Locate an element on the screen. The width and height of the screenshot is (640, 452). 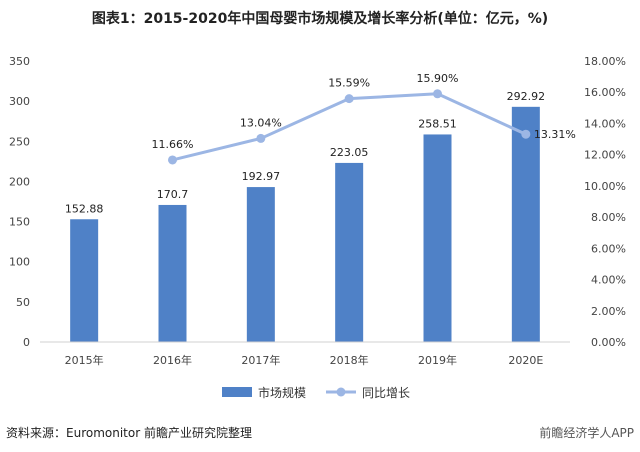
right-axis-tick-label: 6.00% is located at coordinates (608, 248).